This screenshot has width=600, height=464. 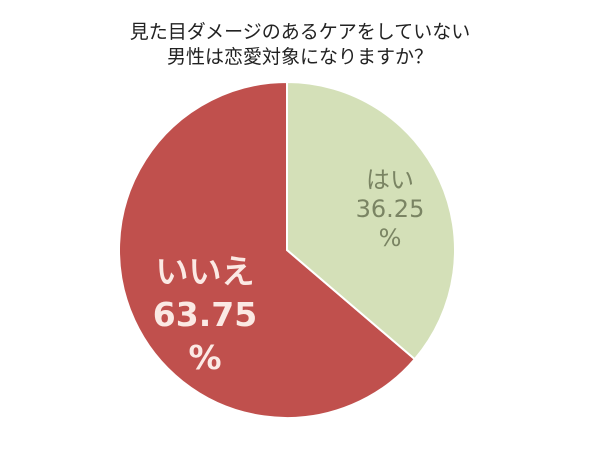 I want to click on slice-label-no-name: いいえ, so click(x=205, y=271).